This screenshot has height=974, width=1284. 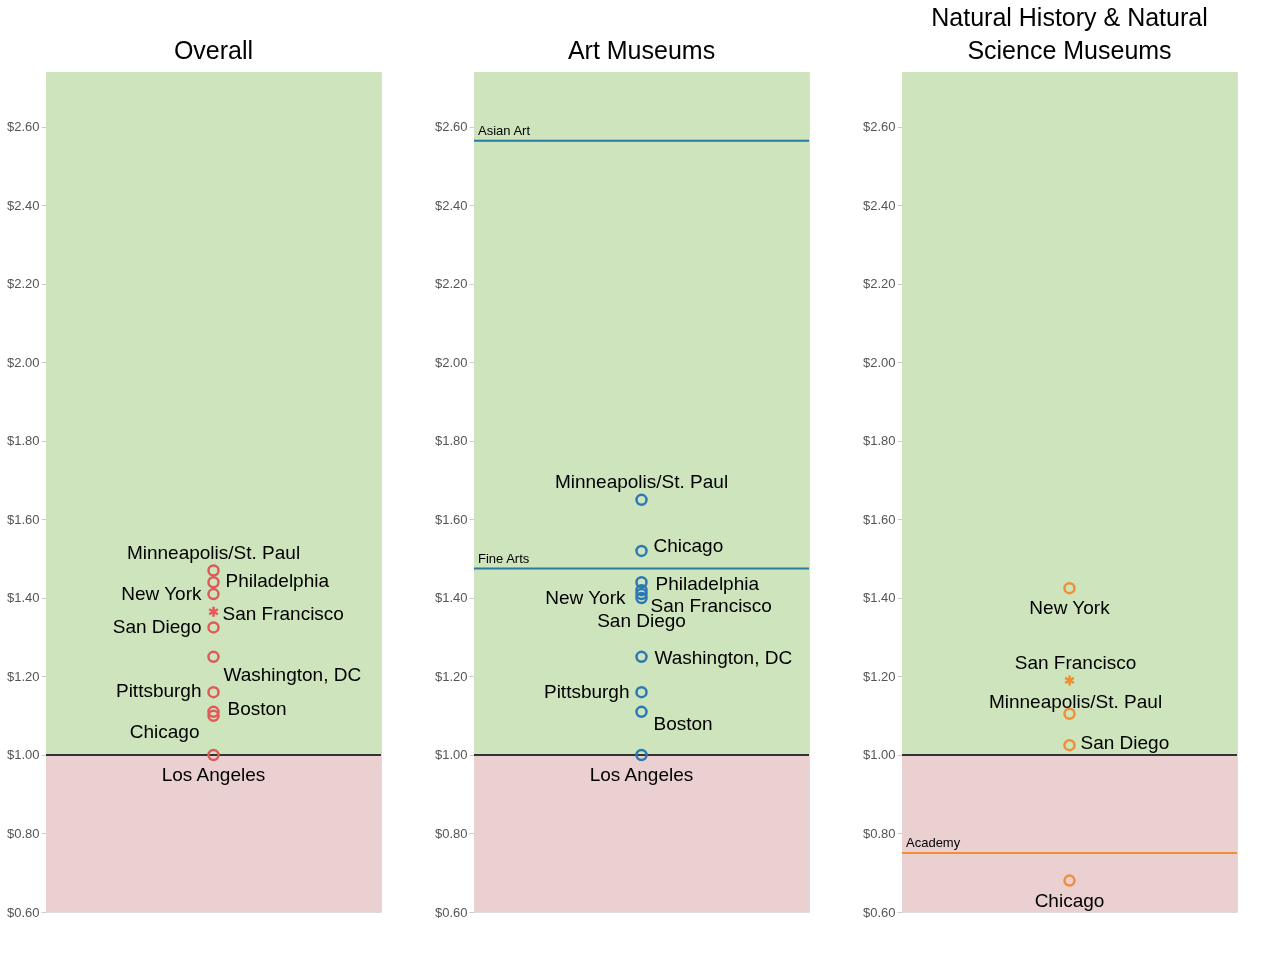 What do you see at coordinates (504, 130) in the screenshot?
I see `ref-line-label: Asian Art` at bounding box center [504, 130].